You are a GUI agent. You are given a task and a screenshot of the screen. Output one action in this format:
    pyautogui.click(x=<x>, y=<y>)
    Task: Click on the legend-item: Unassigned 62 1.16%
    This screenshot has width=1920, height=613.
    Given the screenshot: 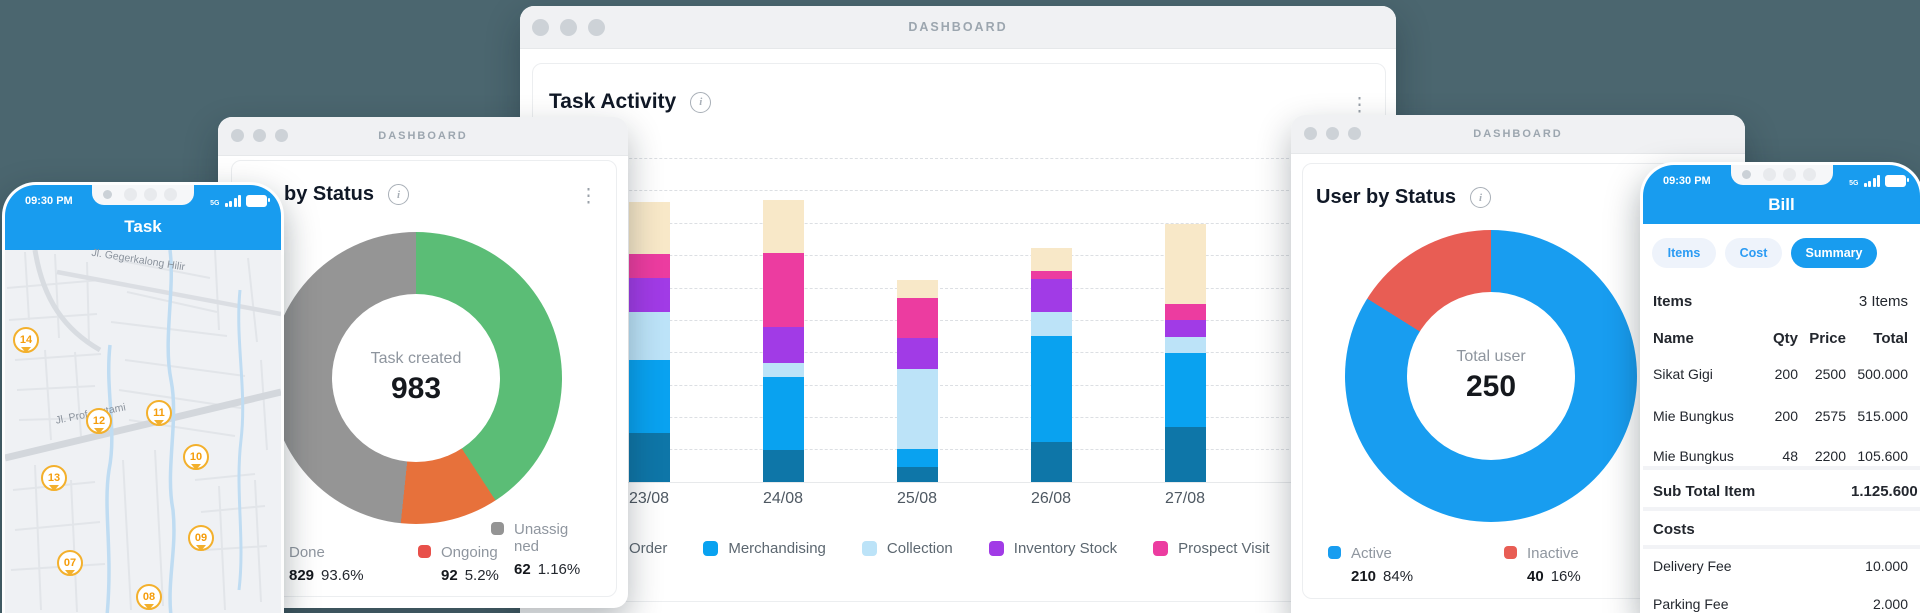 What is the action you would take?
    pyautogui.click(x=535, y=549)
    